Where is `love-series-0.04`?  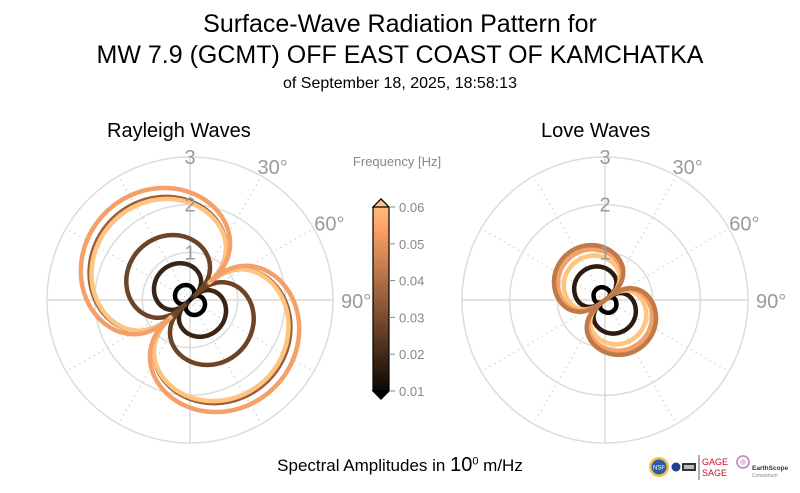
love-series-0.04 is located at coordinates (605, 300).